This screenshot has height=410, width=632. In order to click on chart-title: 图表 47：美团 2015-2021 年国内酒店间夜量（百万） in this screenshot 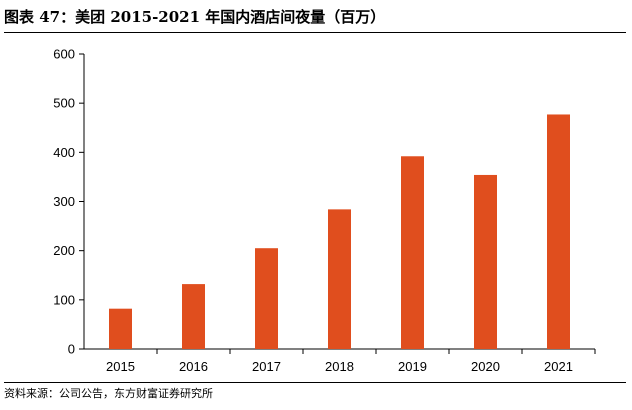, I will do `click(195, 17)`.